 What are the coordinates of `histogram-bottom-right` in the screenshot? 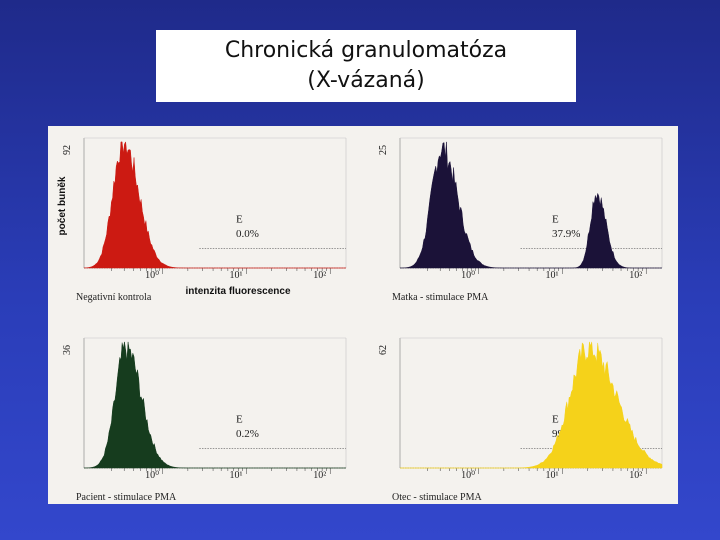 It's located at (531, 405).